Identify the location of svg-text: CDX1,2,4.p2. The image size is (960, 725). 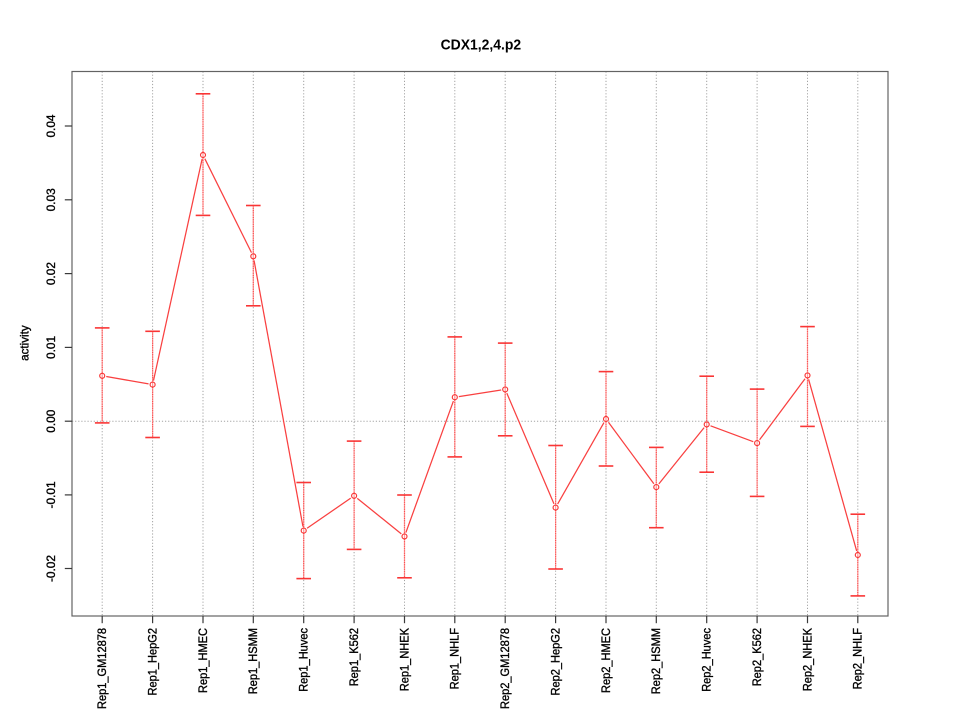
(481, 44).